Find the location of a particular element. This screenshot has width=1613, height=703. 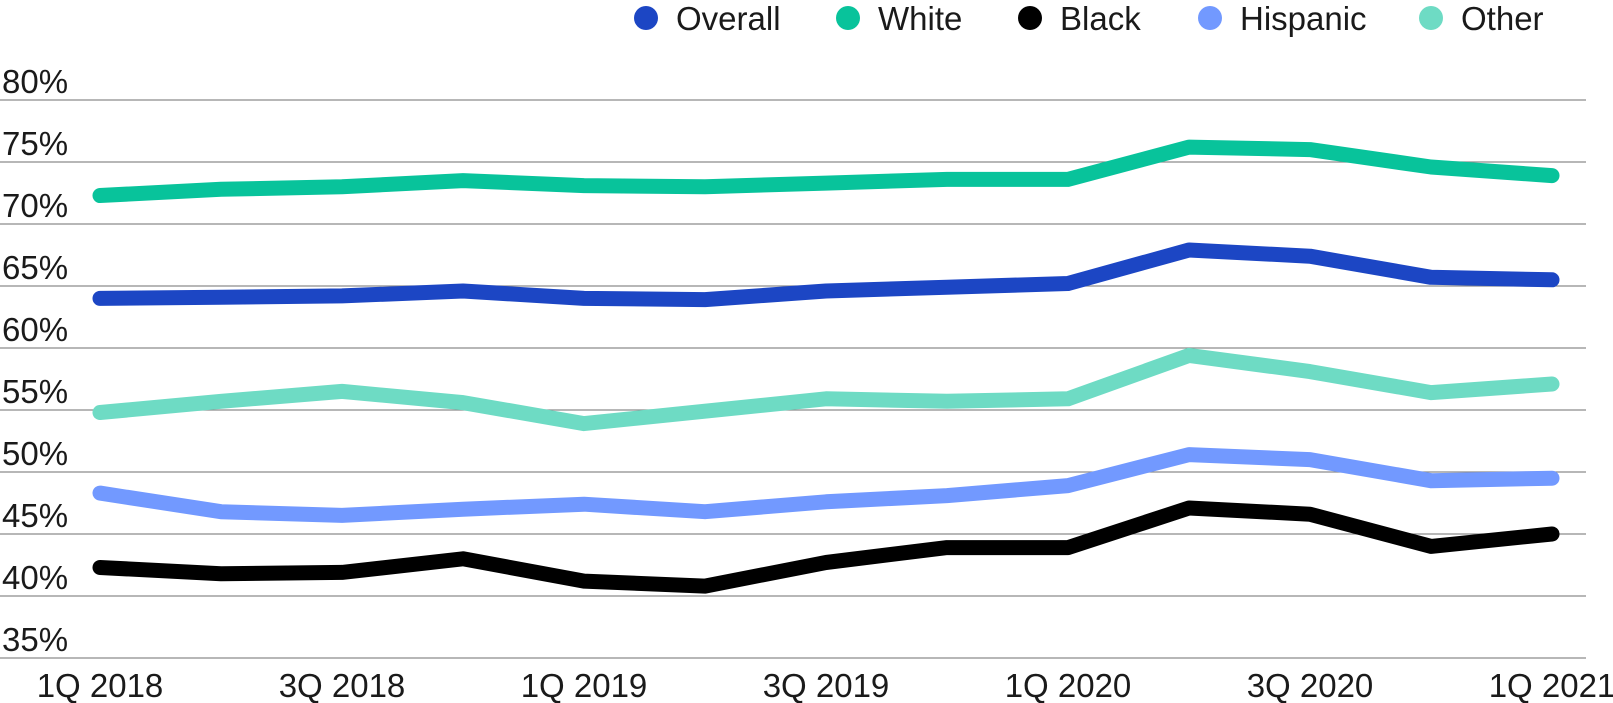

series-line-black is located at coordinates (826, 547).